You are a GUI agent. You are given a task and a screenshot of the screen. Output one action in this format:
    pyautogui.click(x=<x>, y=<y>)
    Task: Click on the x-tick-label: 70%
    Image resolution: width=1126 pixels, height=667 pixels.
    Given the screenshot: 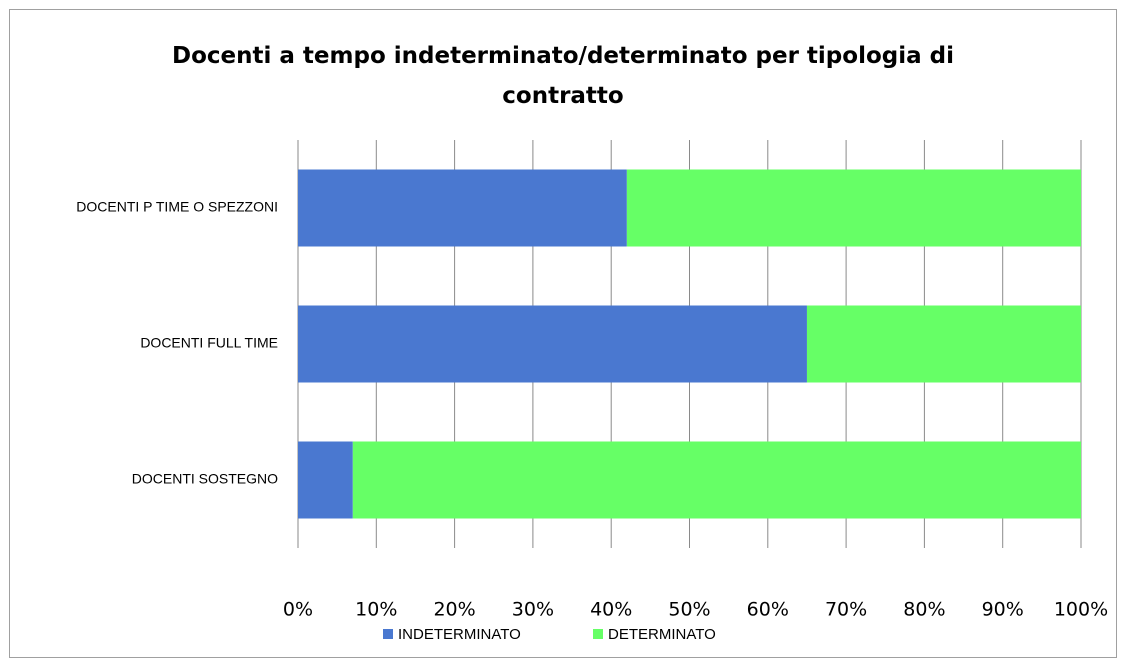 What is the action you would take?
    pyautogui.click(x=846, y=610)
    